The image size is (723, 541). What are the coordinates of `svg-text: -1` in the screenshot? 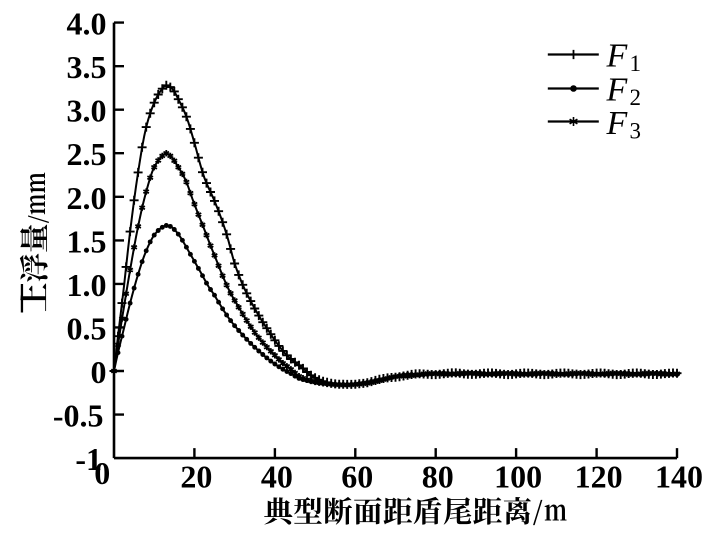 It's located at (88, 459).